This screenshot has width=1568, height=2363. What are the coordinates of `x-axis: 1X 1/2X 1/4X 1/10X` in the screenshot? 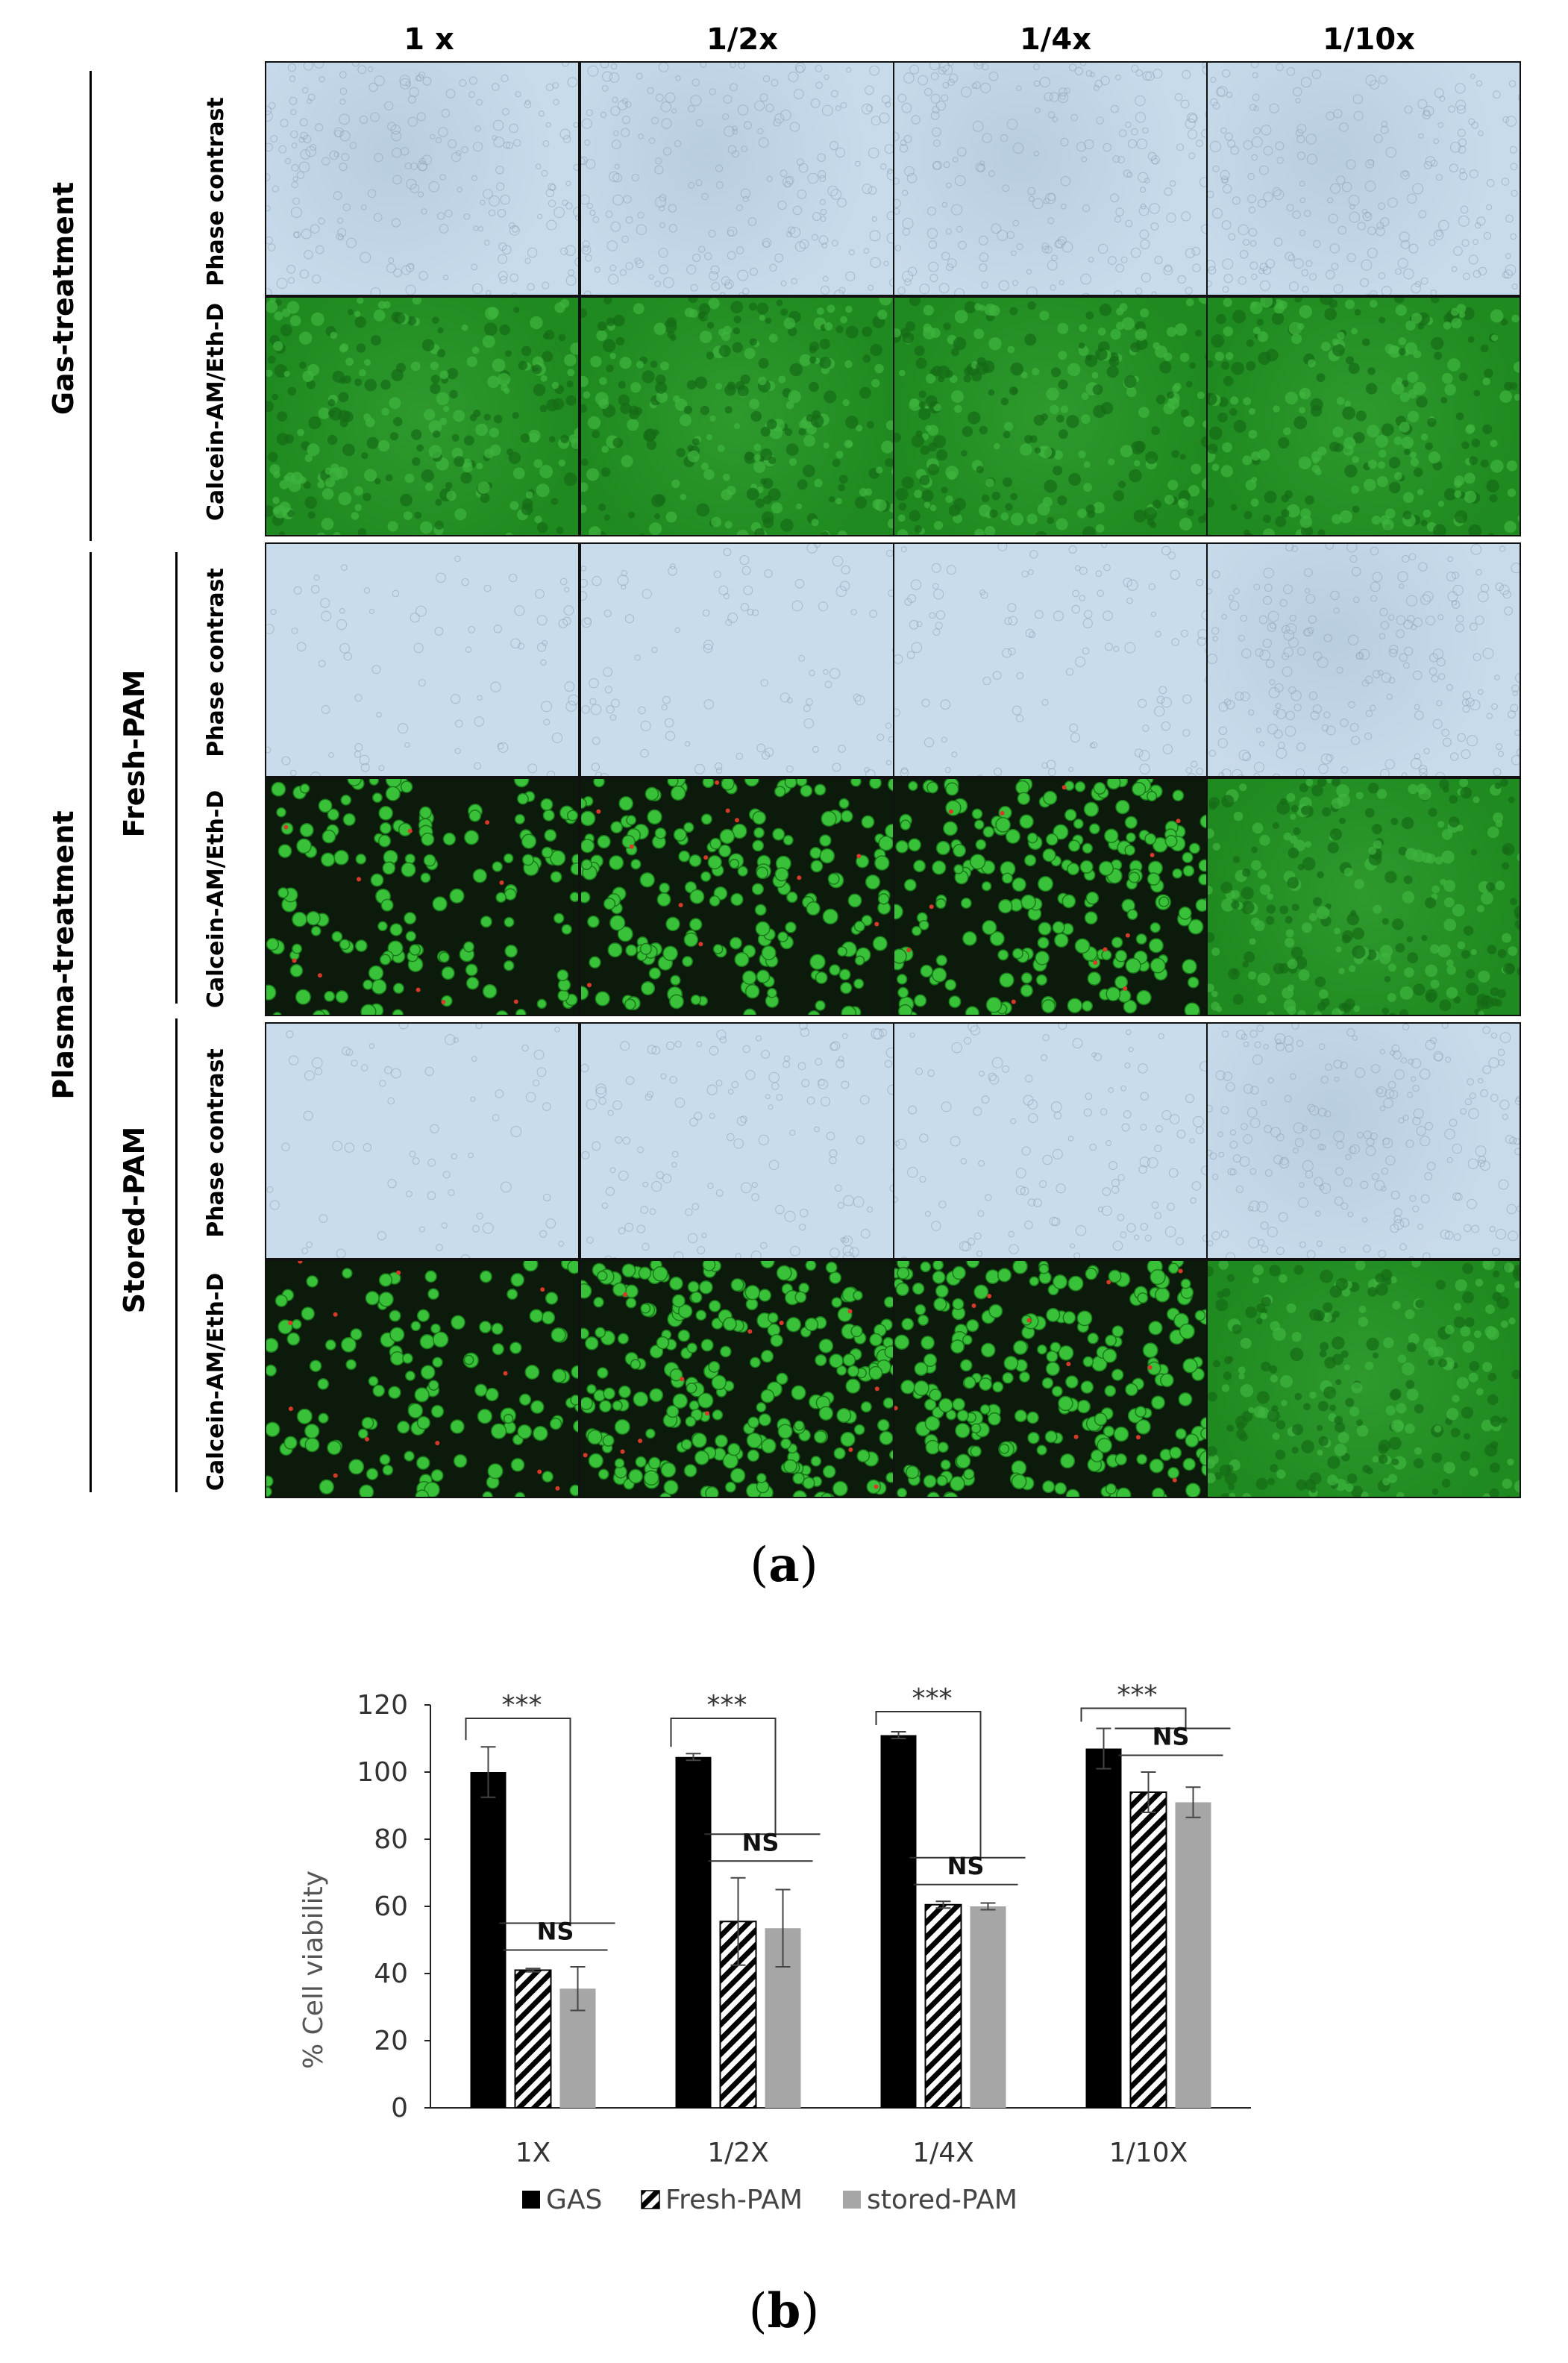 It's located at (840, 2137).